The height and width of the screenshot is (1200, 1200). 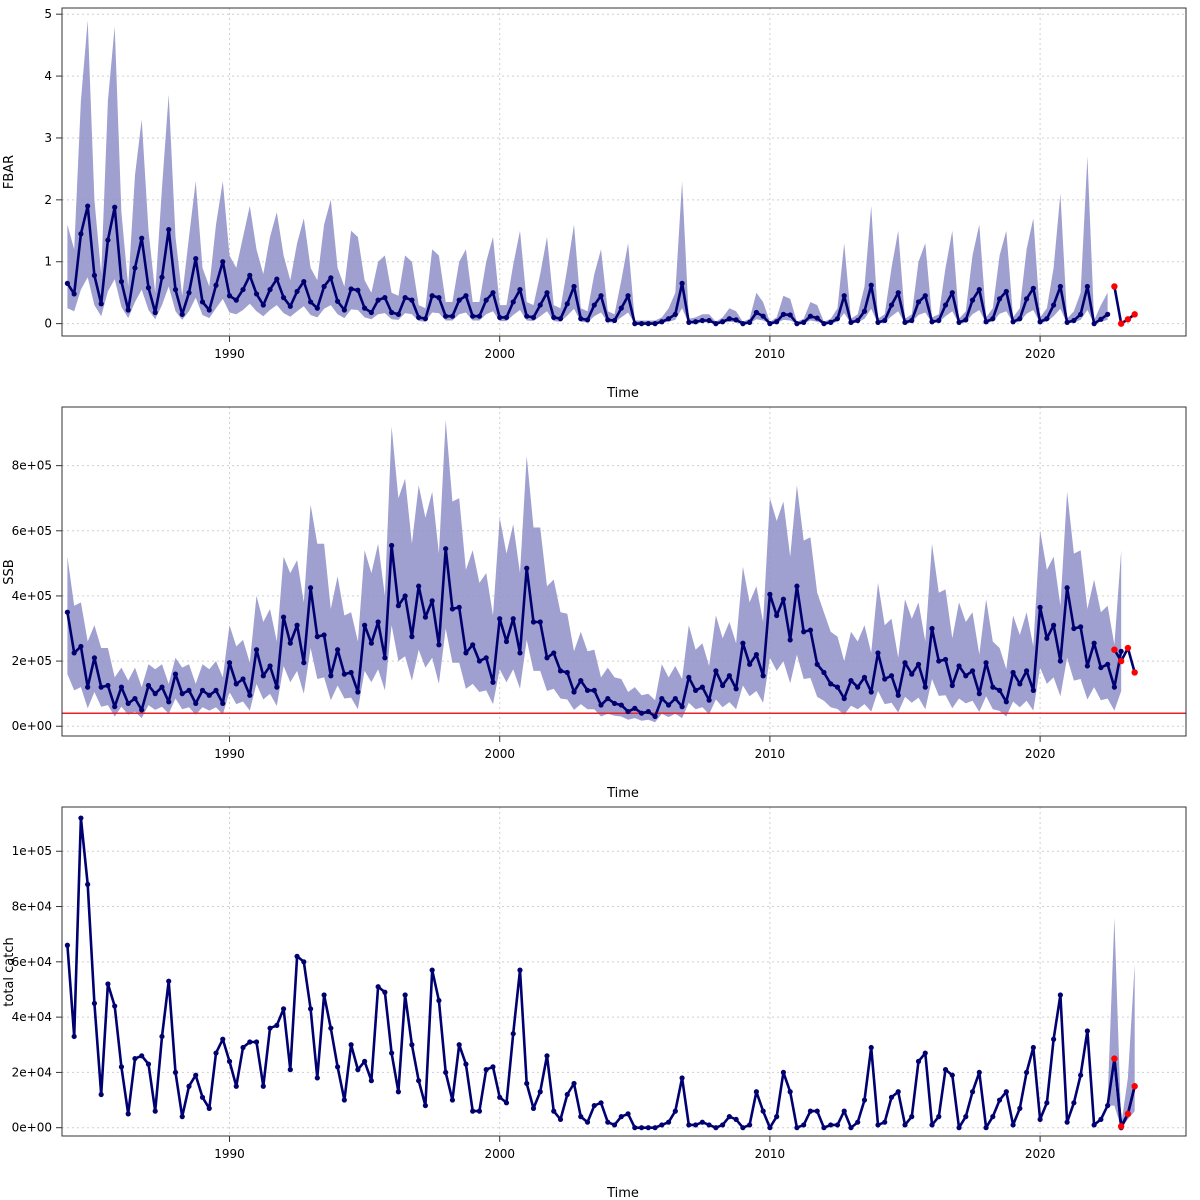 I want to click on y-tick-label: 2e+04, so click(x=32, y=1072).